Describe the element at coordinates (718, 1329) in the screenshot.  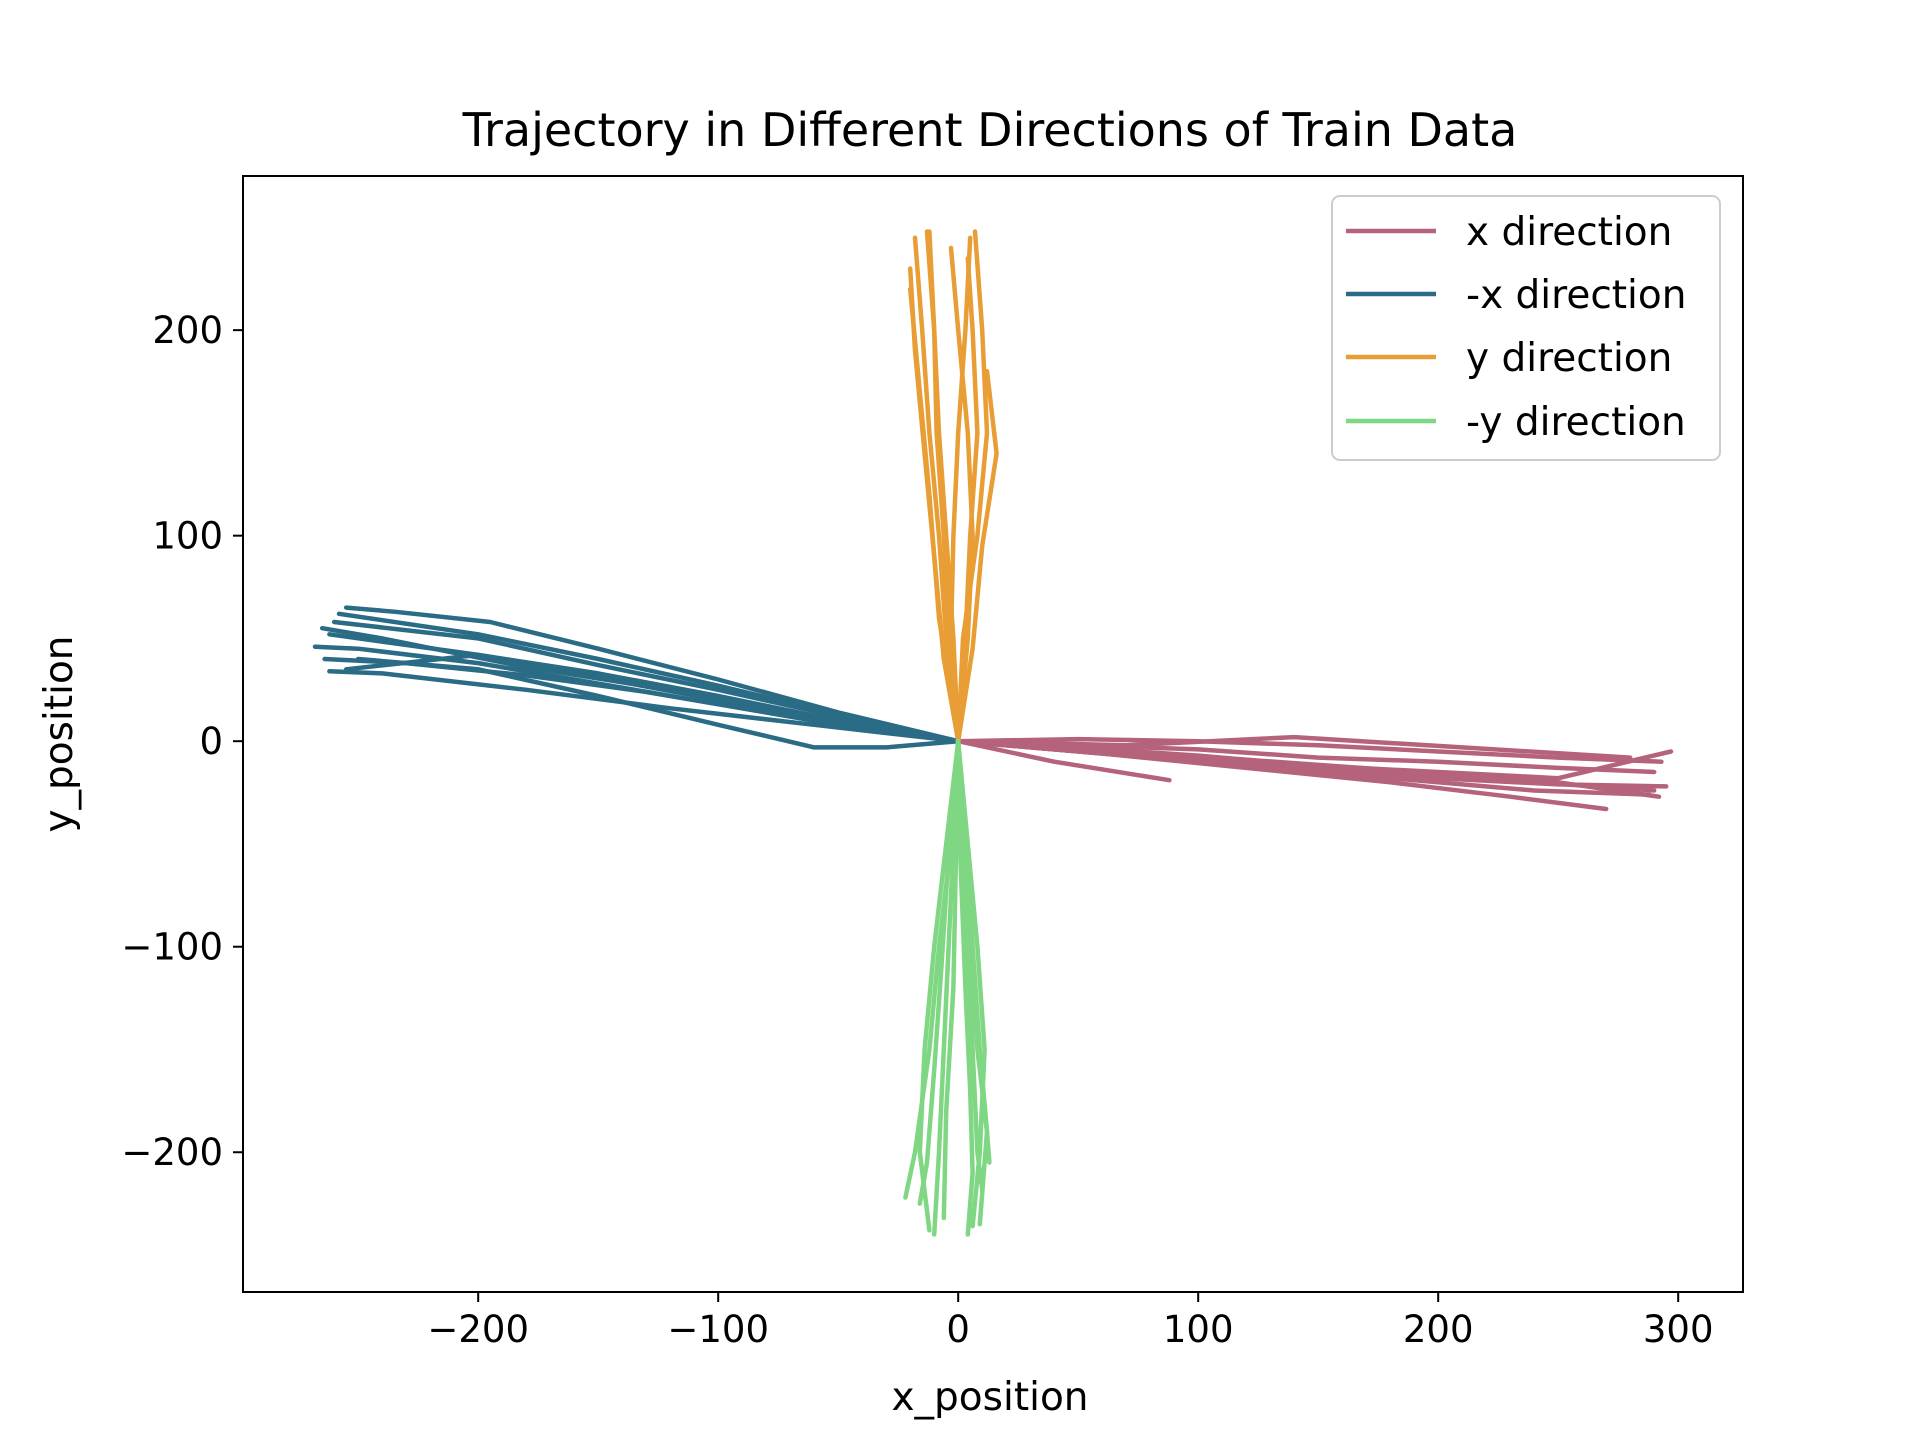
I see `x-tick-label: −100` at that location.